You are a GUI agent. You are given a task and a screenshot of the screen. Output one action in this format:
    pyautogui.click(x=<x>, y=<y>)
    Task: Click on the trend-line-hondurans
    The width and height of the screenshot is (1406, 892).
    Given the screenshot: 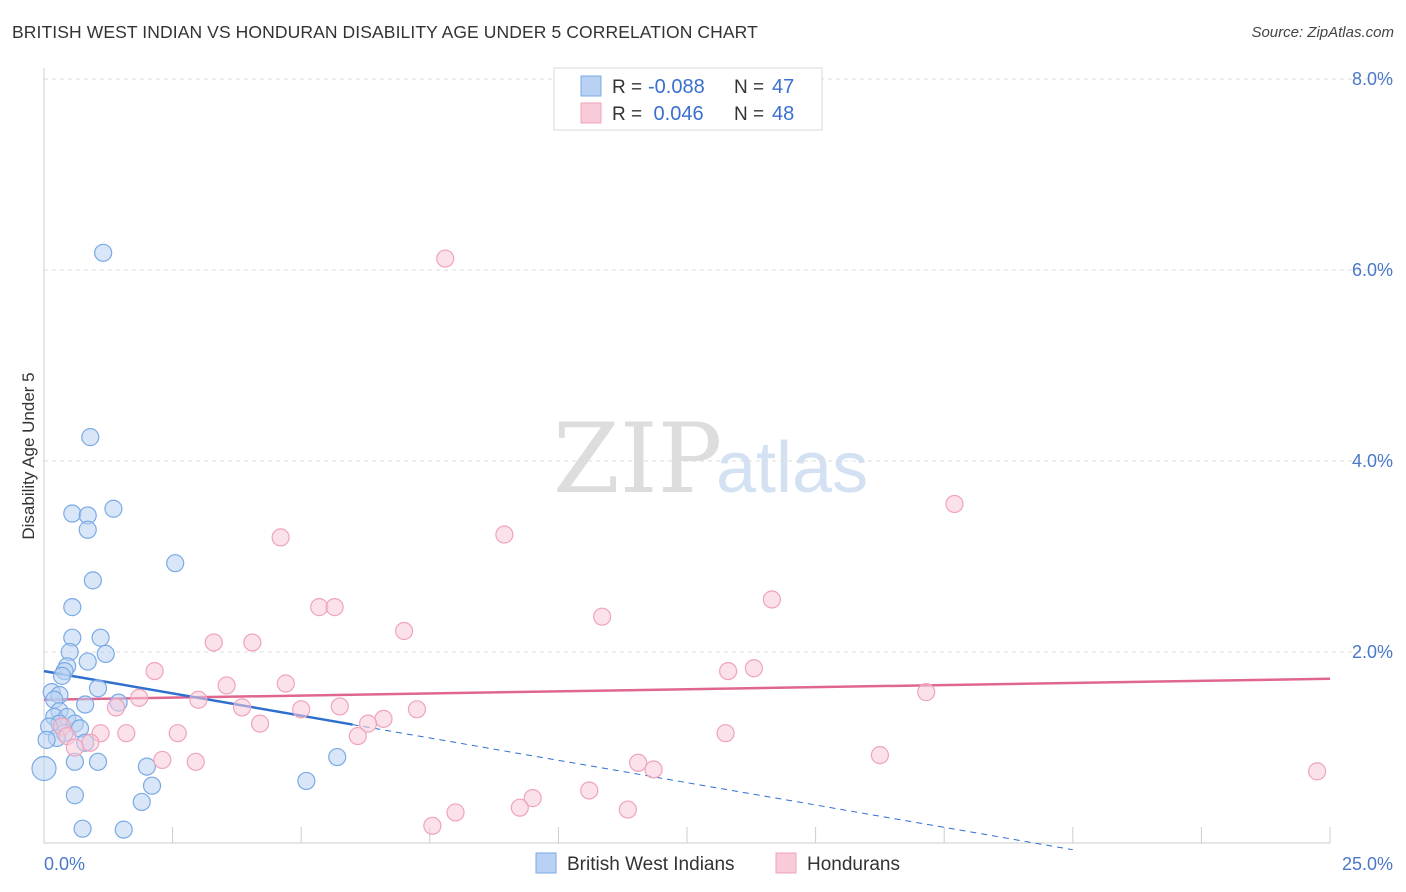 What is the action you would take?
    pyautogui.click(x=687, y=689)
    